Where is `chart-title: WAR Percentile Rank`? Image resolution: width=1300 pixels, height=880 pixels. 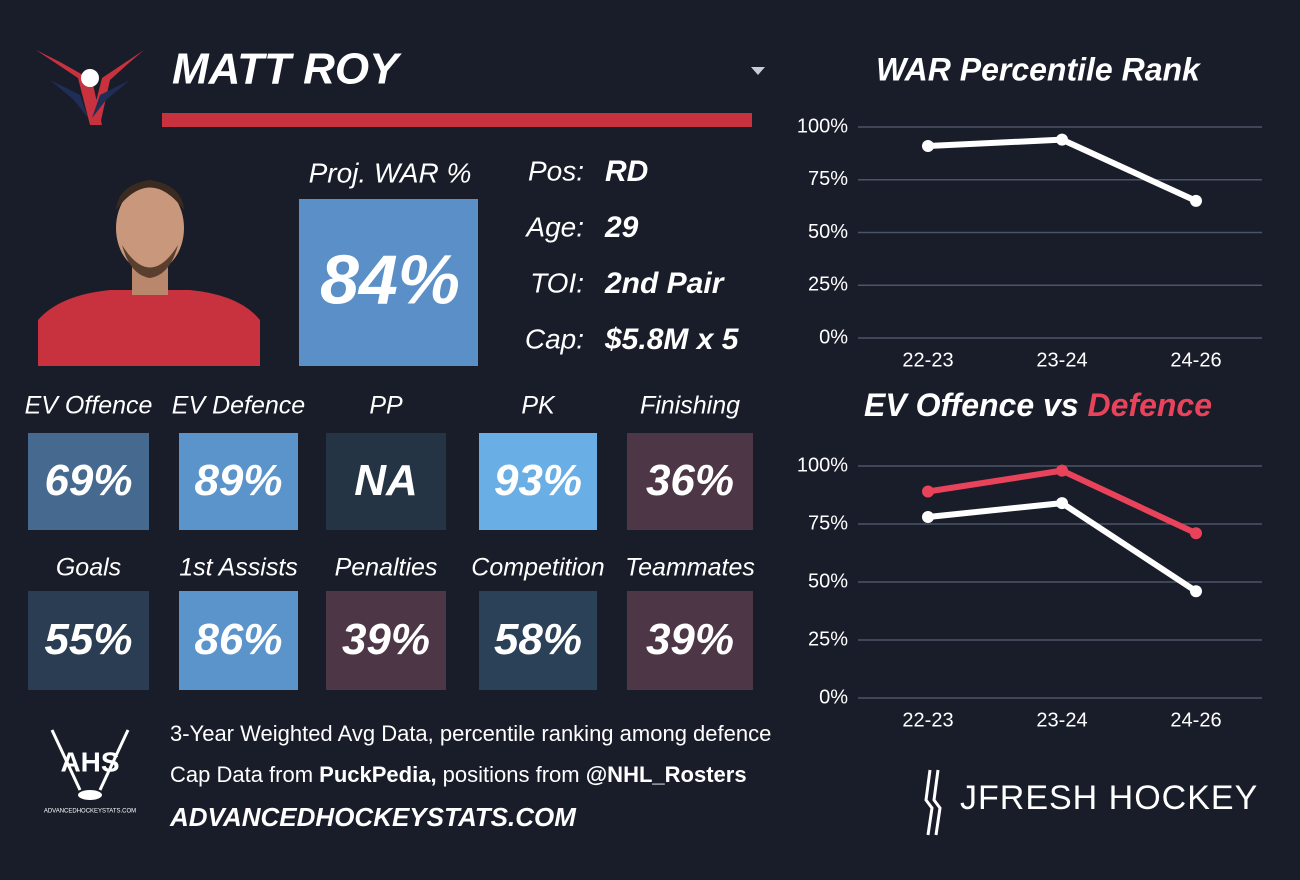 chart-title: WAR Percentile Rank is located at coordinates (1039, 69).